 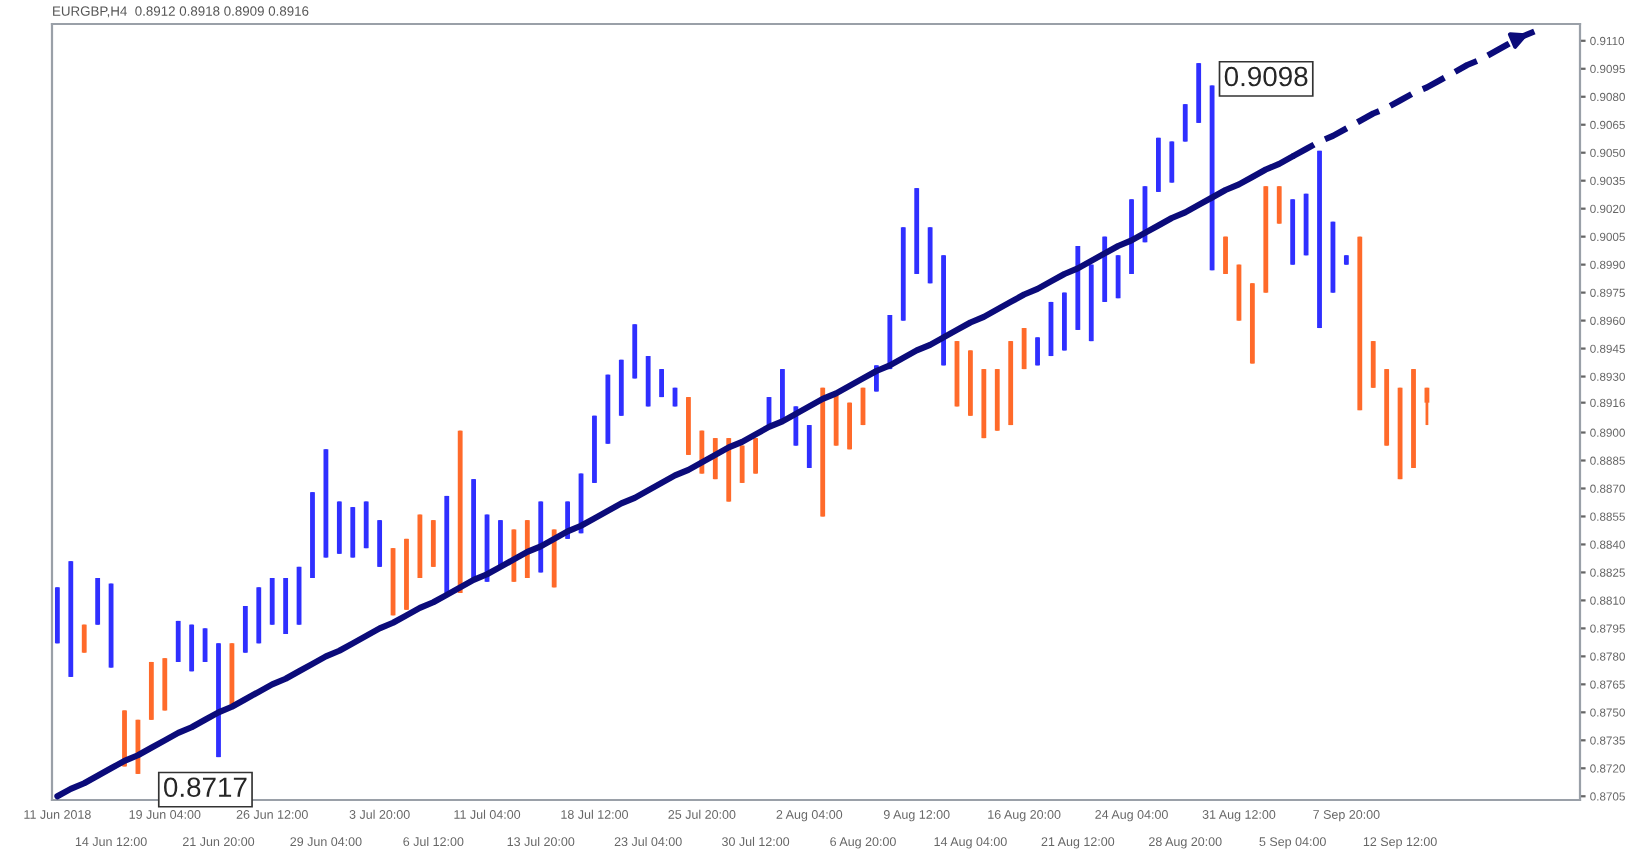 I want to click on annotation: 0.9098, so click(x=1266, y=76).